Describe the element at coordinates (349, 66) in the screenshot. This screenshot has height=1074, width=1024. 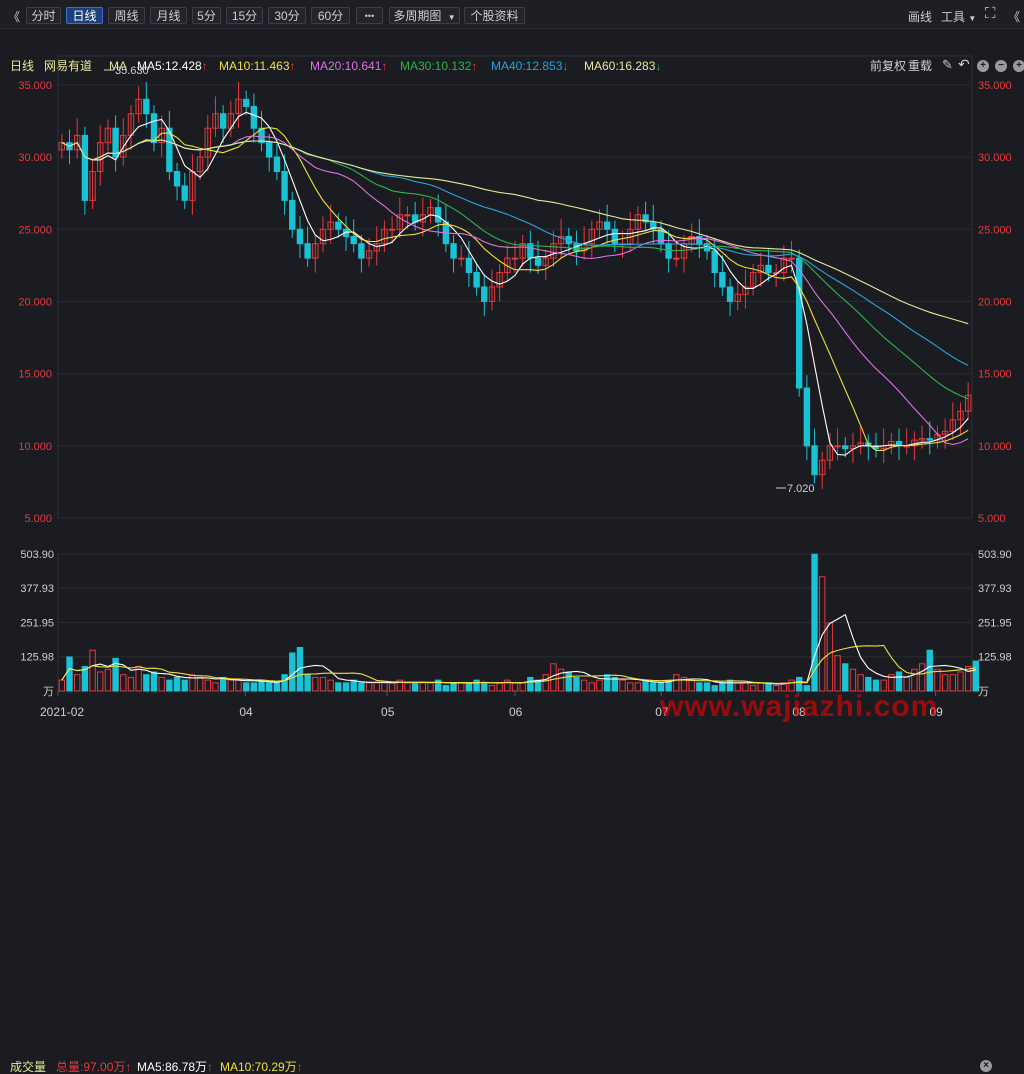
I see `ma20-value: MA20:10.641↑` at that location.